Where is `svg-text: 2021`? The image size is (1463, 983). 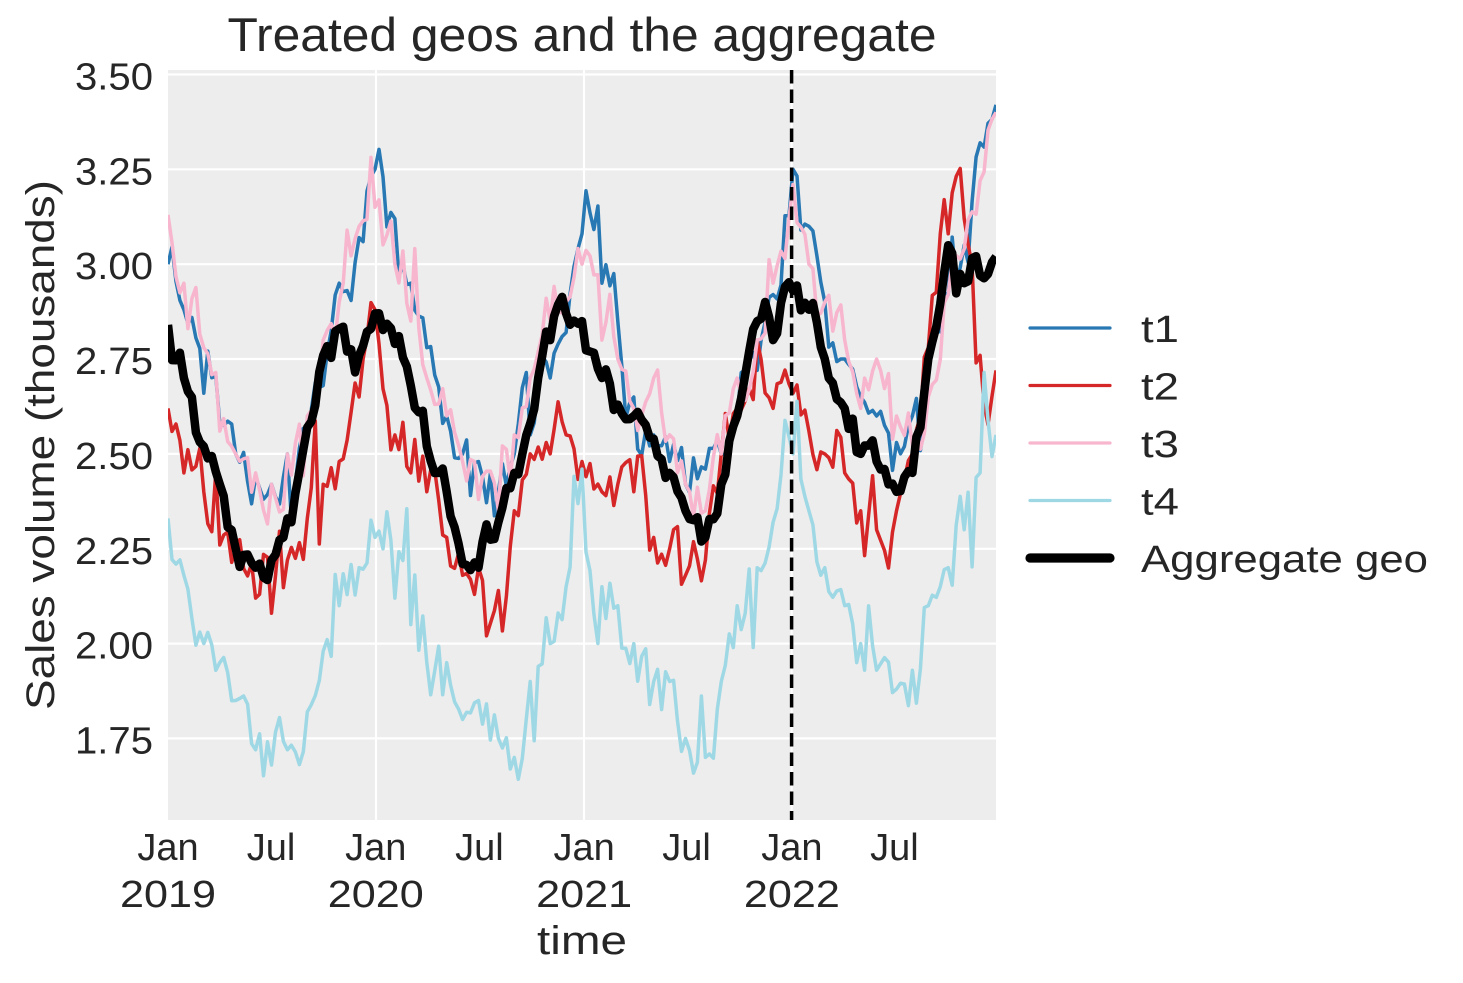 svg-text: 2021 is located at coordinates (584, 895).